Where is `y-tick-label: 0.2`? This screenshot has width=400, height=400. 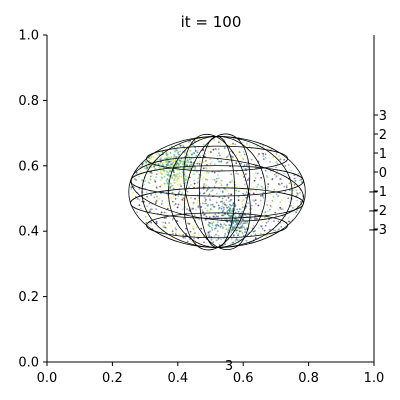
y-tick-label: 0.2 is located at coordinates (28, 297).